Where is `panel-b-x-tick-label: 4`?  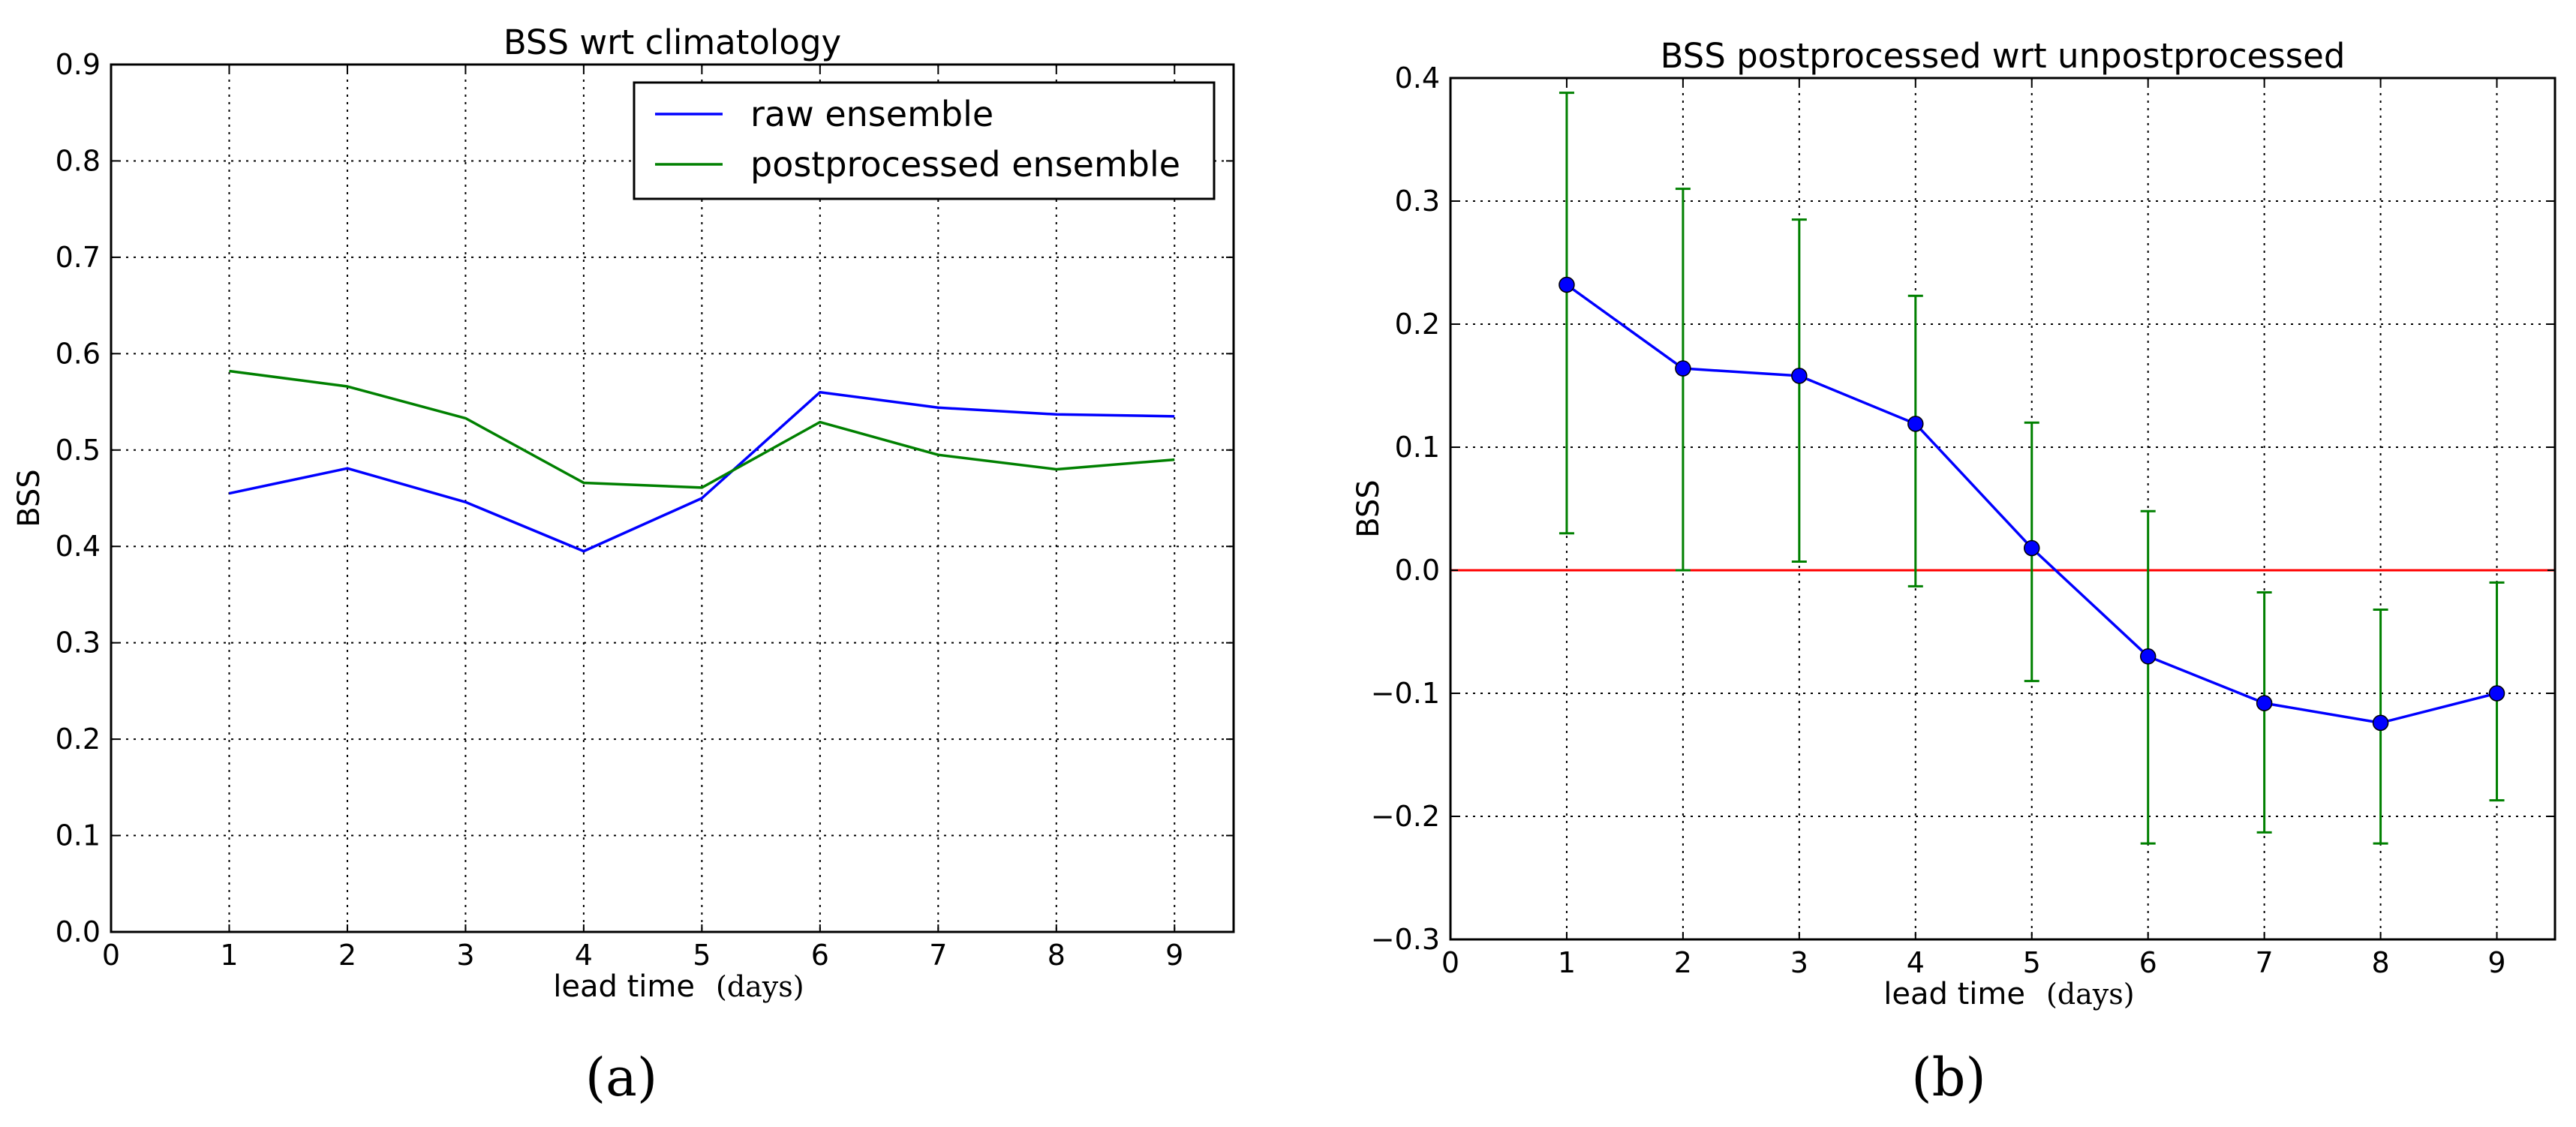
panel-b-x-tick-label: 4 is located at coordinates (1916, 962).